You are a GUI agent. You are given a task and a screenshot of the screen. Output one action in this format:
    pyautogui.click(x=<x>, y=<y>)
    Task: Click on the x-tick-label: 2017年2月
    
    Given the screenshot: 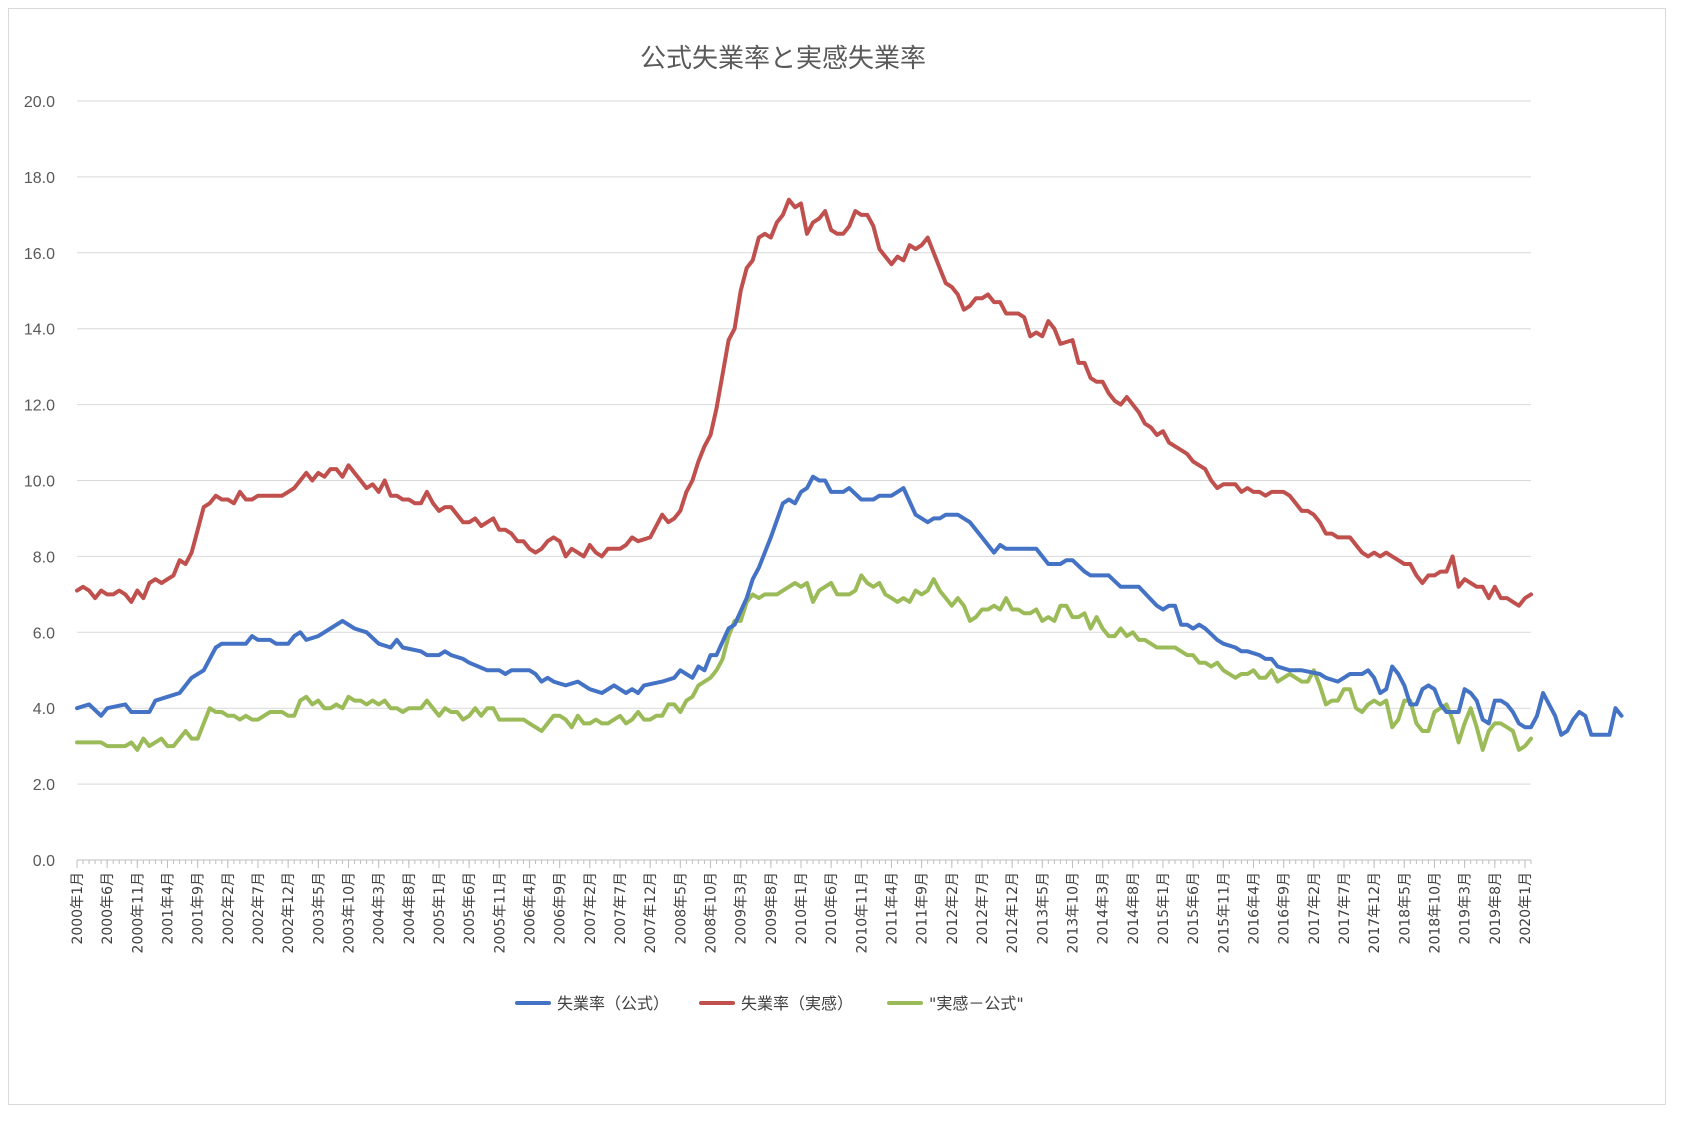 What is the action you would take?
    pyautogui.click(x=1315, y=908)
    